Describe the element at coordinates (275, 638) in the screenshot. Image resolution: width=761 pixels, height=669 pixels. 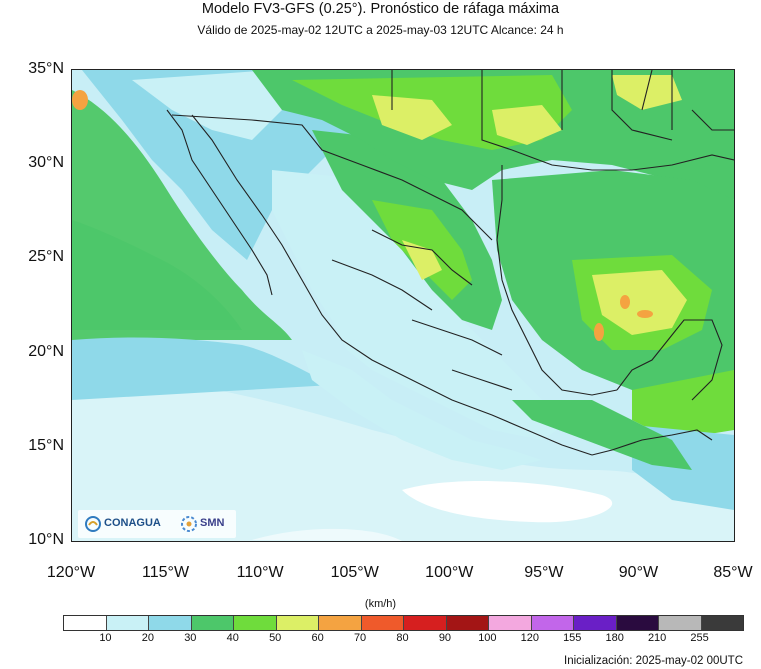
I see `colorbar-tick-label: 50` at that location.